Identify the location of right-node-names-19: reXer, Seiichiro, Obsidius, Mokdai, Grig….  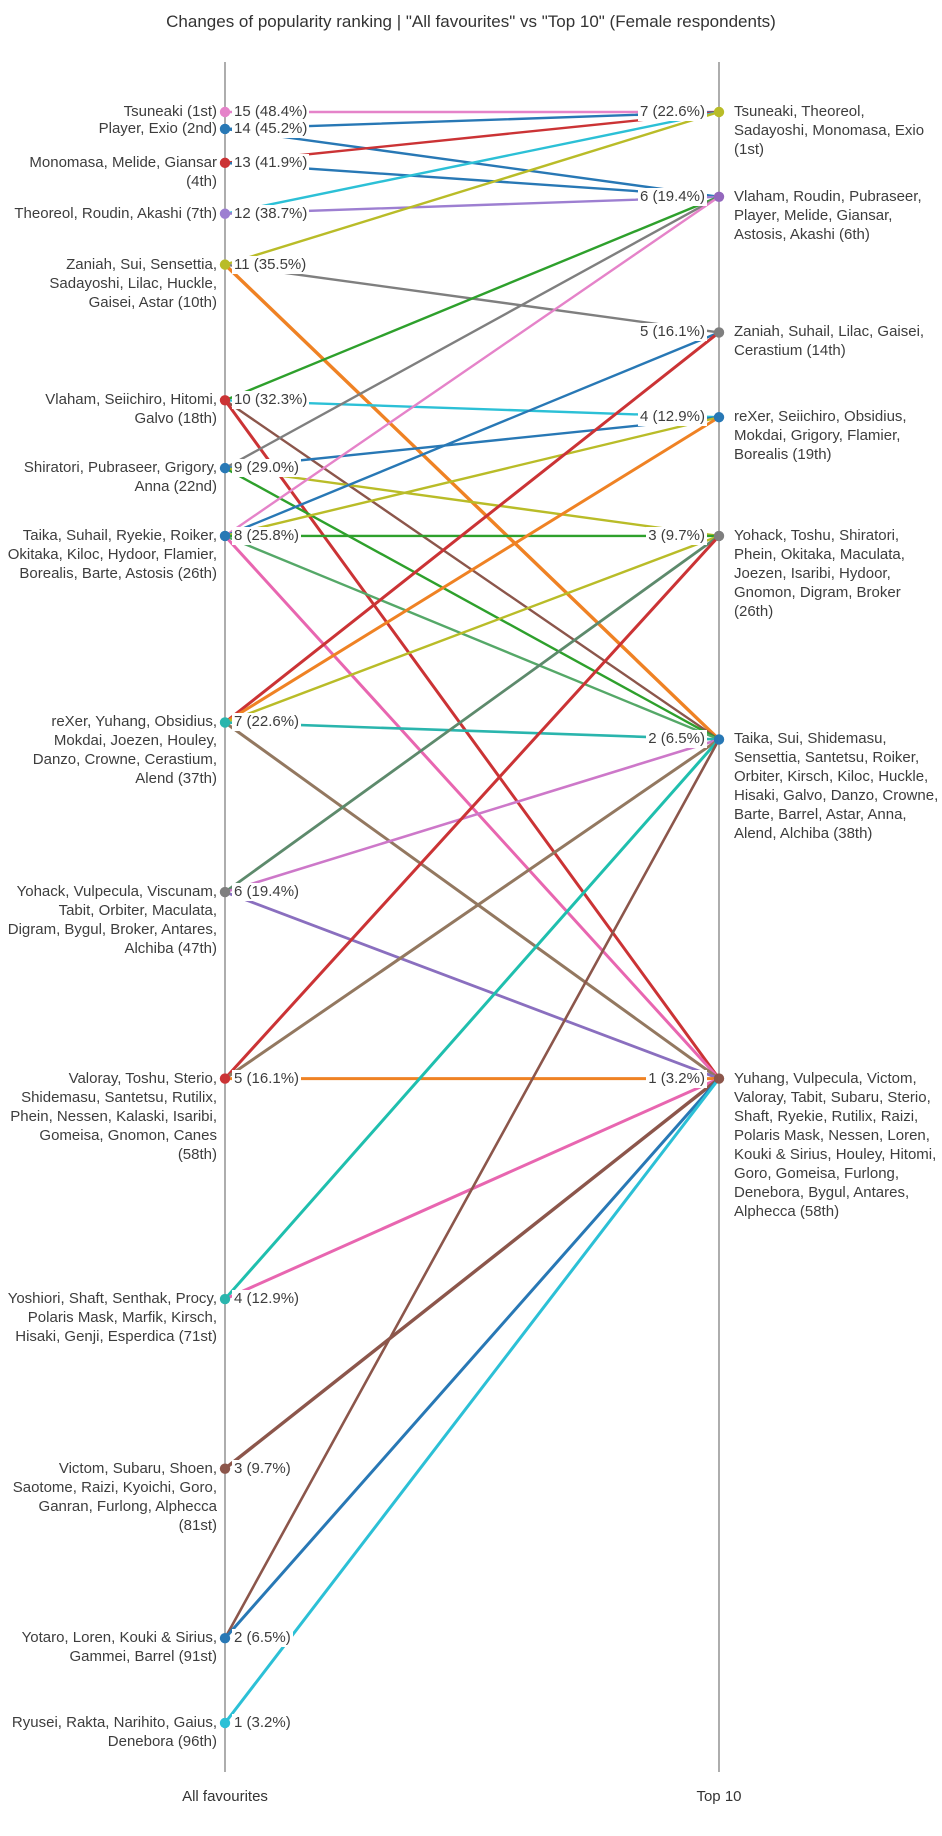
(820, 435).